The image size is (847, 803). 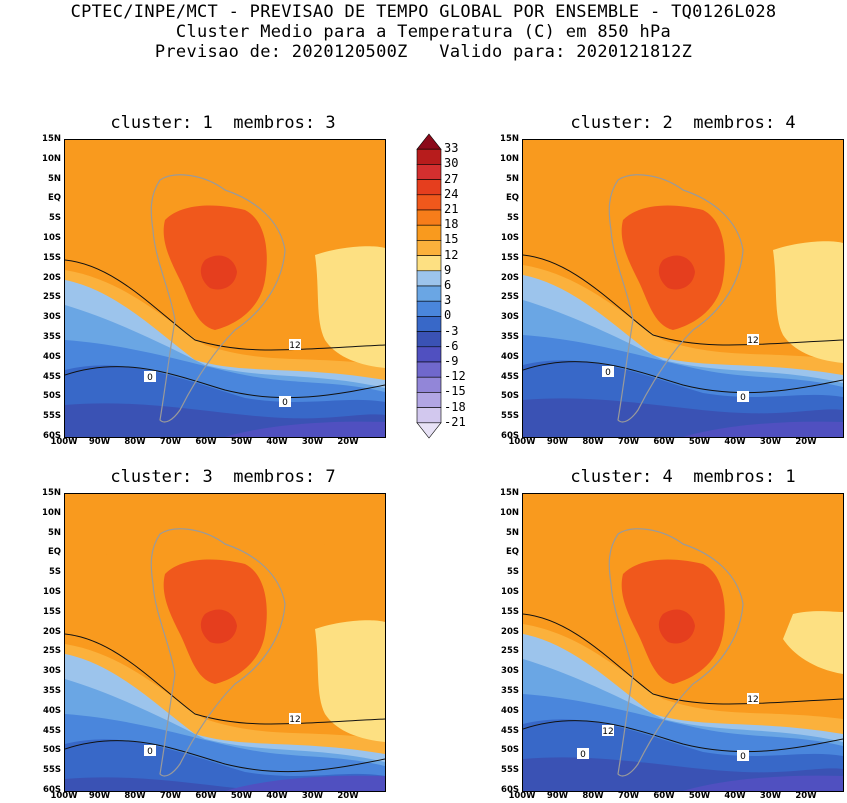 What do you see at coordinates (455, 406) in the screenshot?
I see `colorbar-label: -18` at bounding box center [455, 406].